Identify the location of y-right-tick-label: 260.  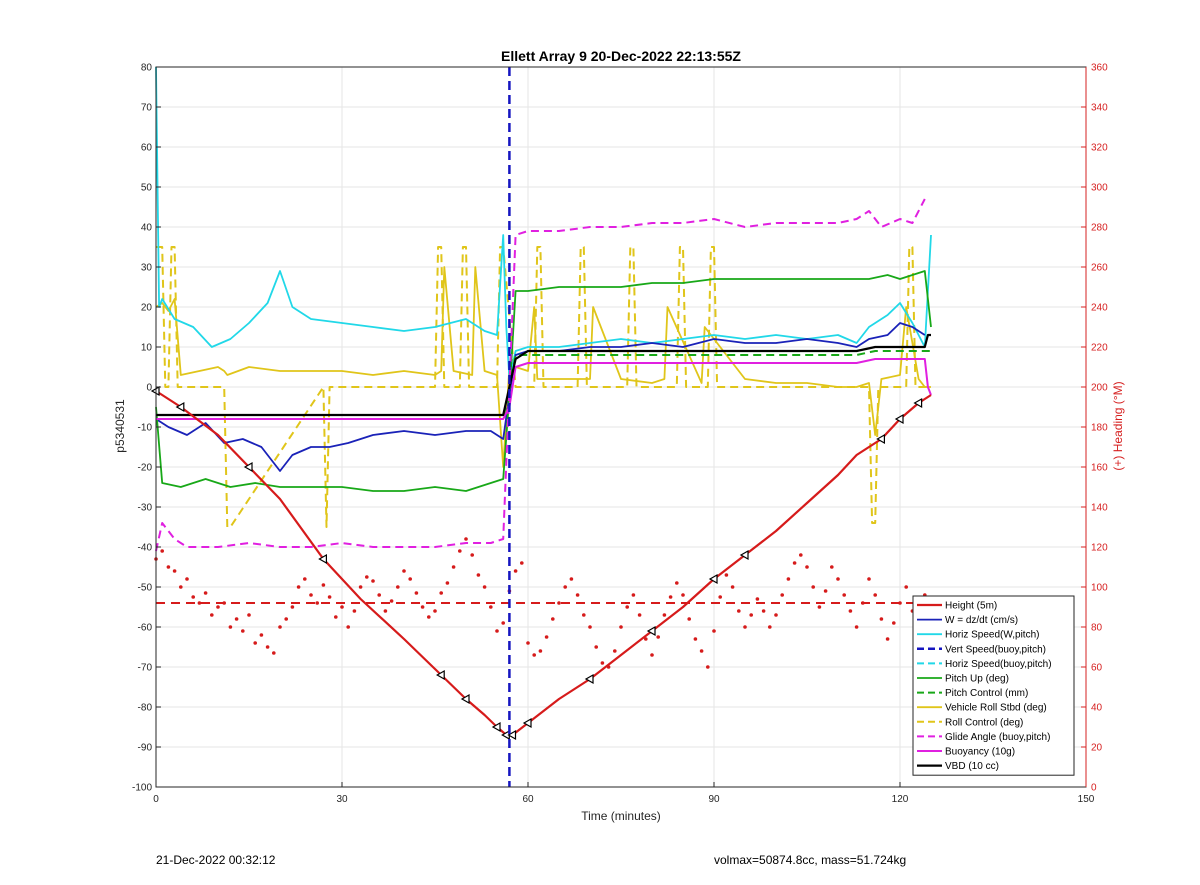
(1099, 268).